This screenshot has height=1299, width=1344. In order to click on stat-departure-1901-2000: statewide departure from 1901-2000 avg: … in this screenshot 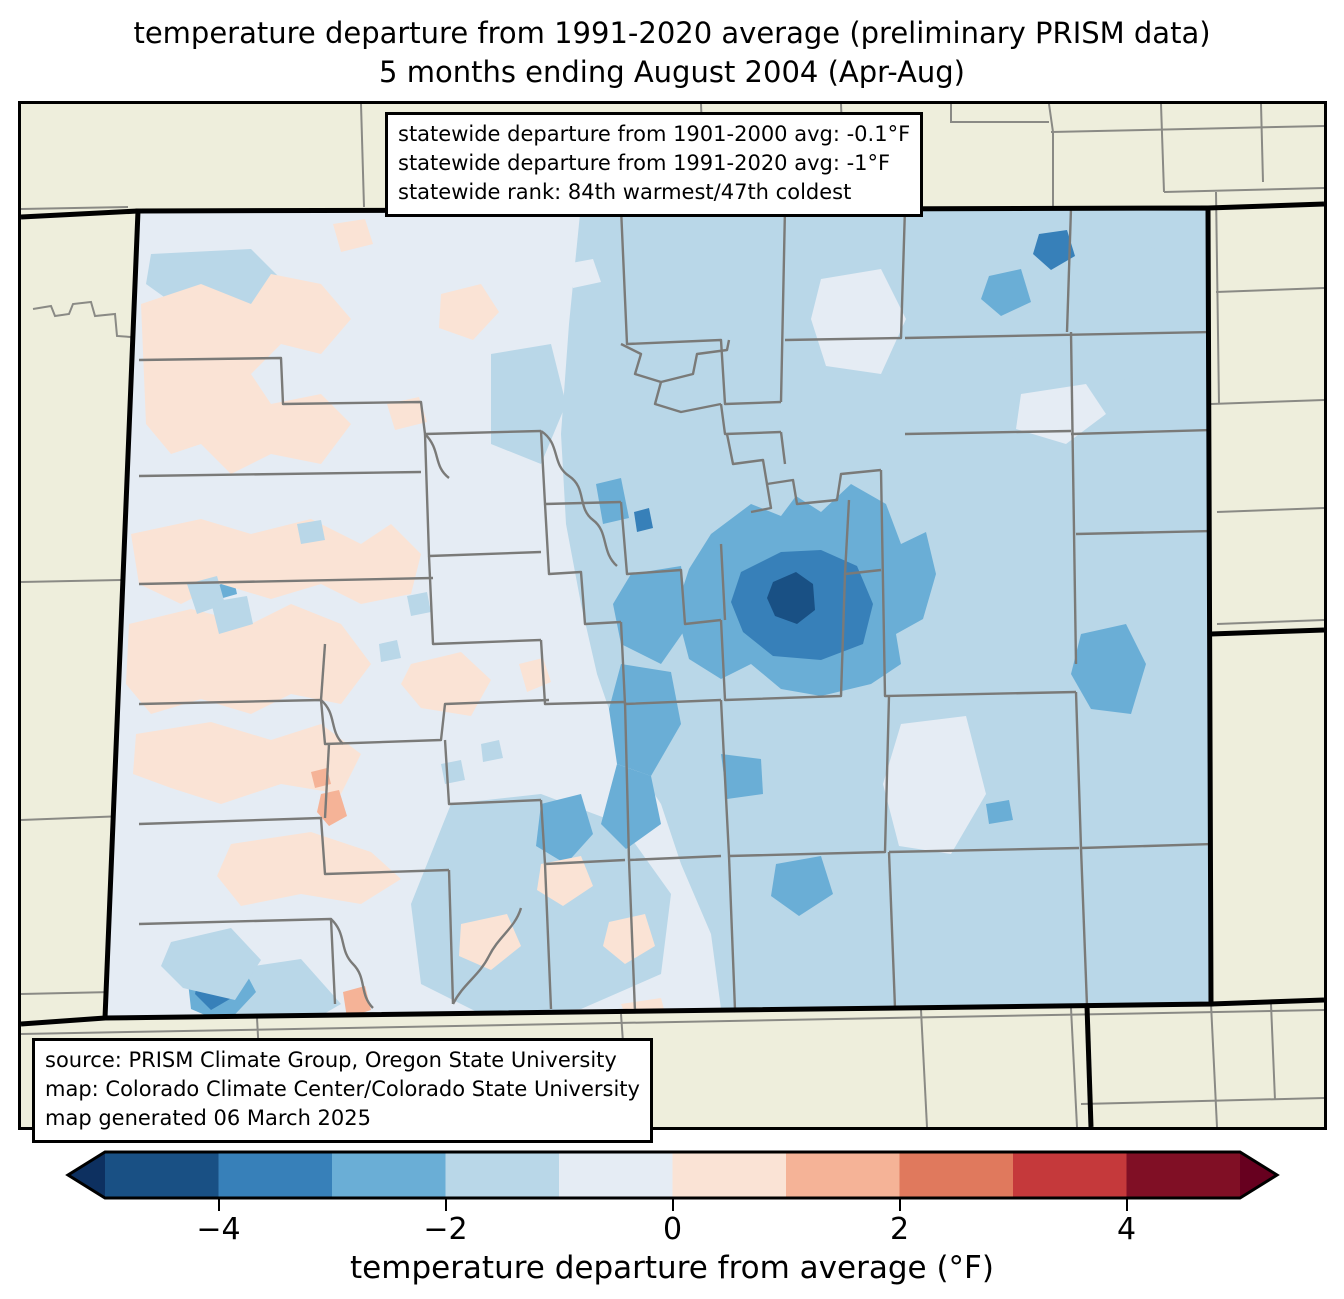, I will do `click(654, 134)`.